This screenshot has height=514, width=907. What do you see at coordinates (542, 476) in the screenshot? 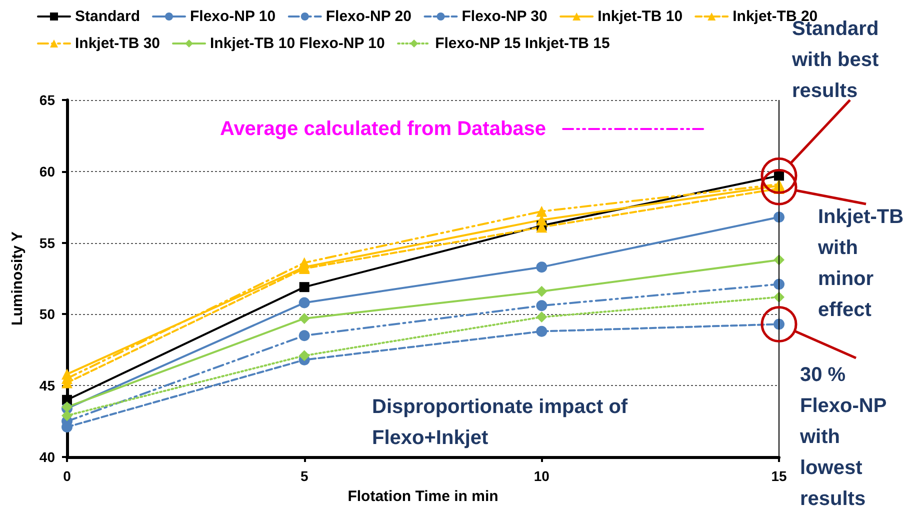
I see `x-tick-label: 10` at bounding box center [542, 476].